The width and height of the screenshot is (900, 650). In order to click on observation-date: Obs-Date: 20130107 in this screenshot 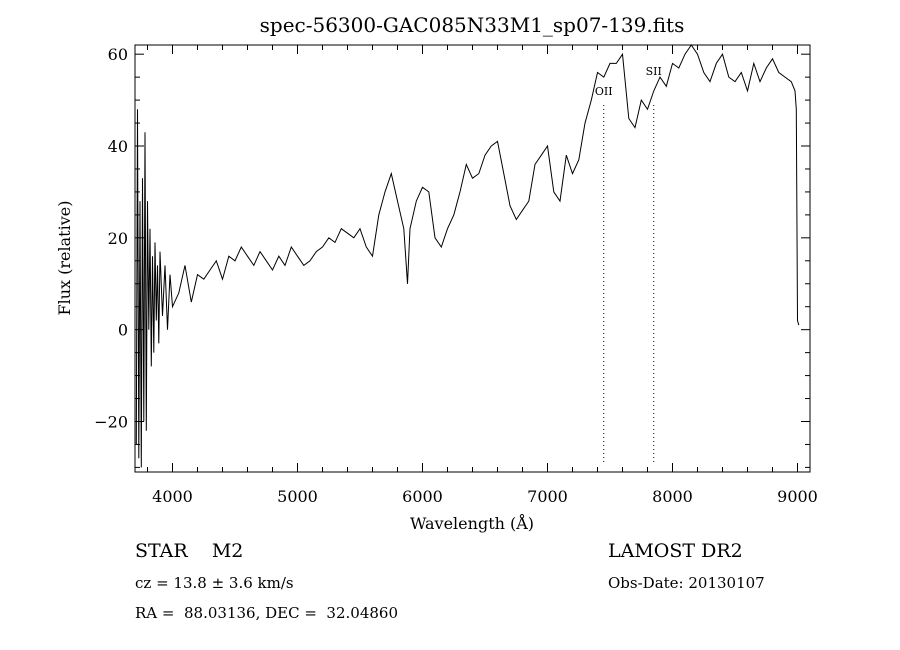, I will do `click(686, 583)`.